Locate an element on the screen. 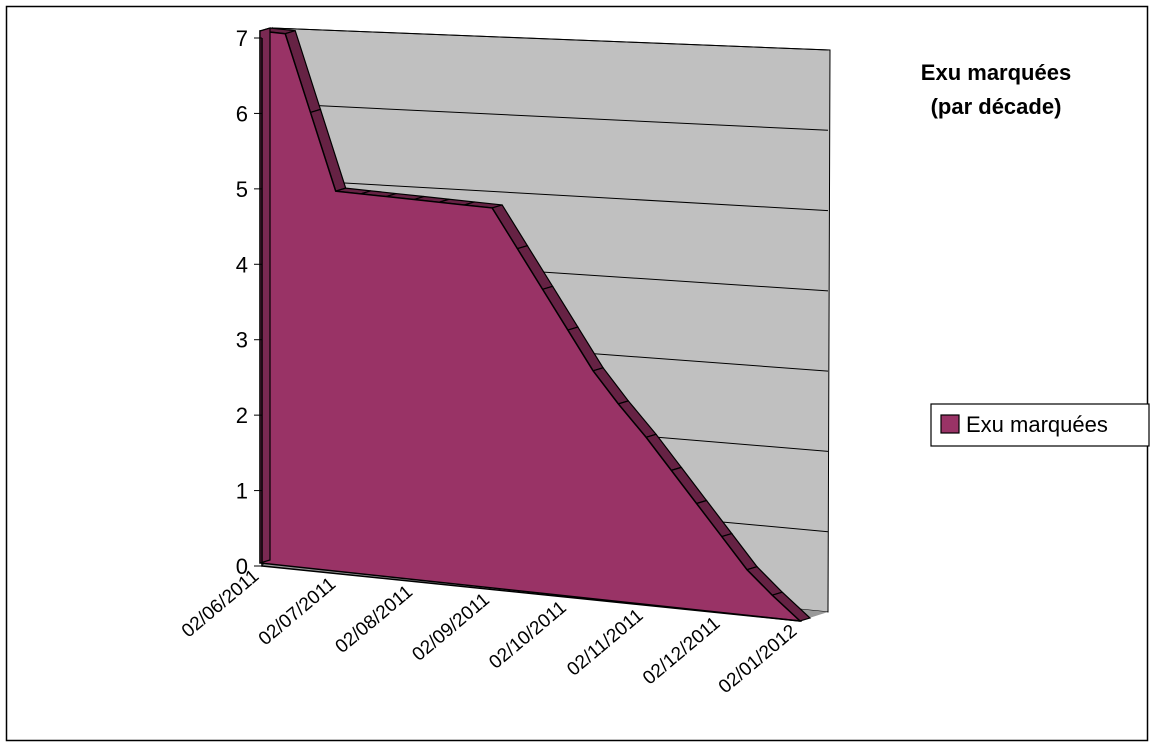 This screenshot has height=754, width=1155. y-tick-label: 4 is located at coordinates (242, 264).